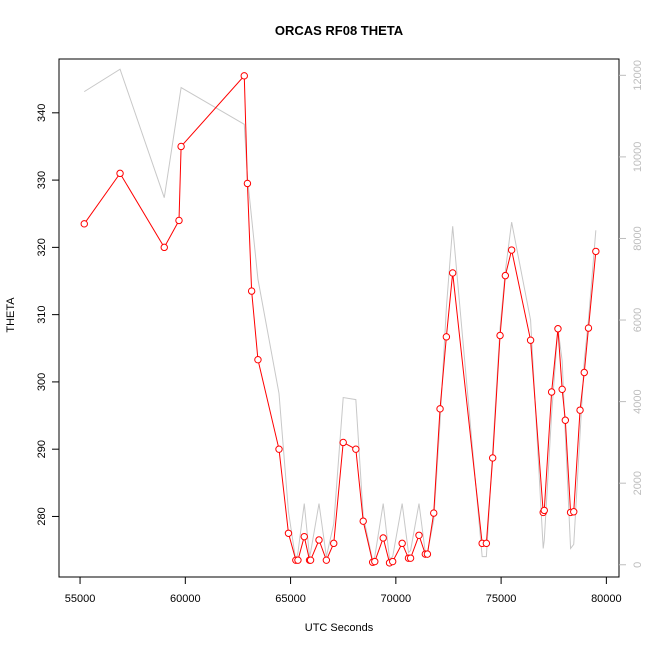 Image resolution: width=650 pixels, height=650 pixels. I want to click on y-tick-label: 300, so click(42, 382).